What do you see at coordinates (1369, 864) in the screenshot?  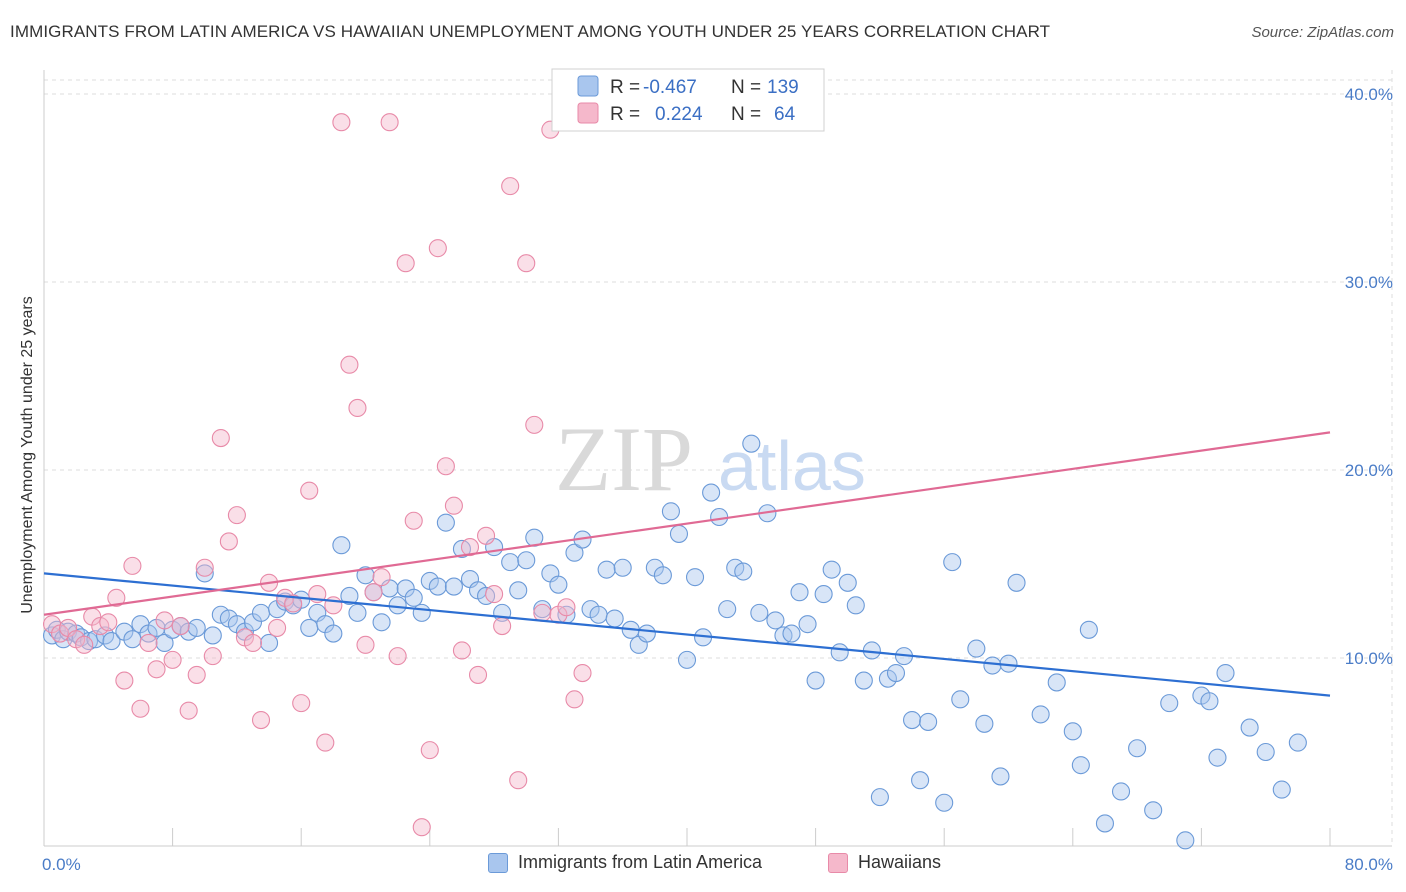 I see `x-tick-label: 80.0%` at bounding box center [1369, 864].